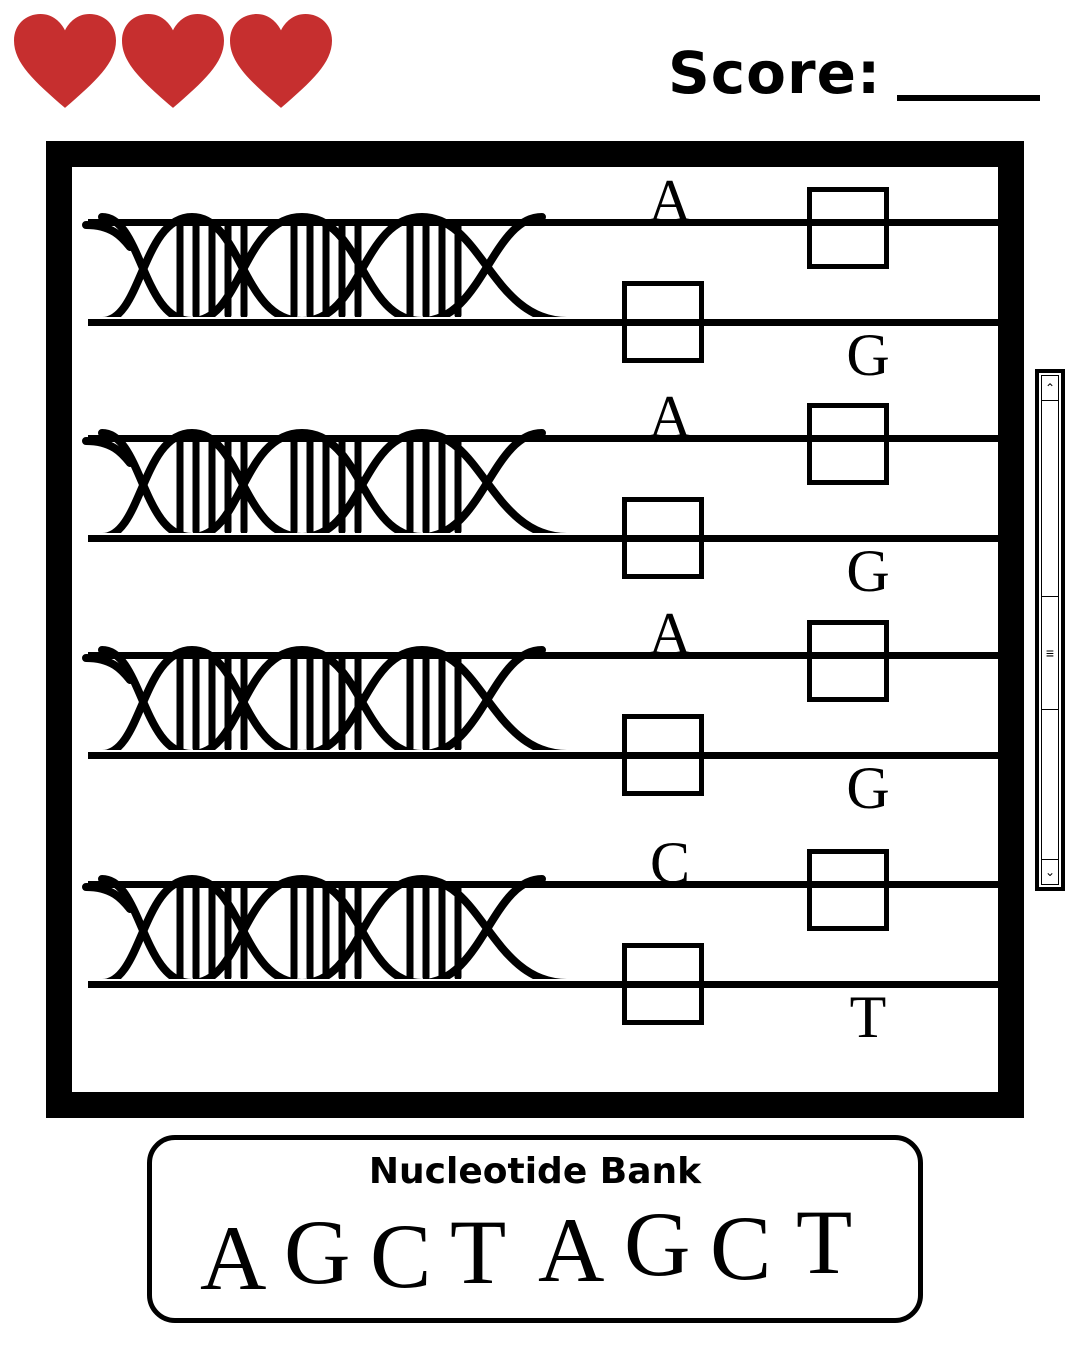 The width and height of the screenshot is (1080, 1350). Describe the element at coordinates (868, 1017) in the screenshot. I see `bottom-nucleotide-letter: T` at that location.